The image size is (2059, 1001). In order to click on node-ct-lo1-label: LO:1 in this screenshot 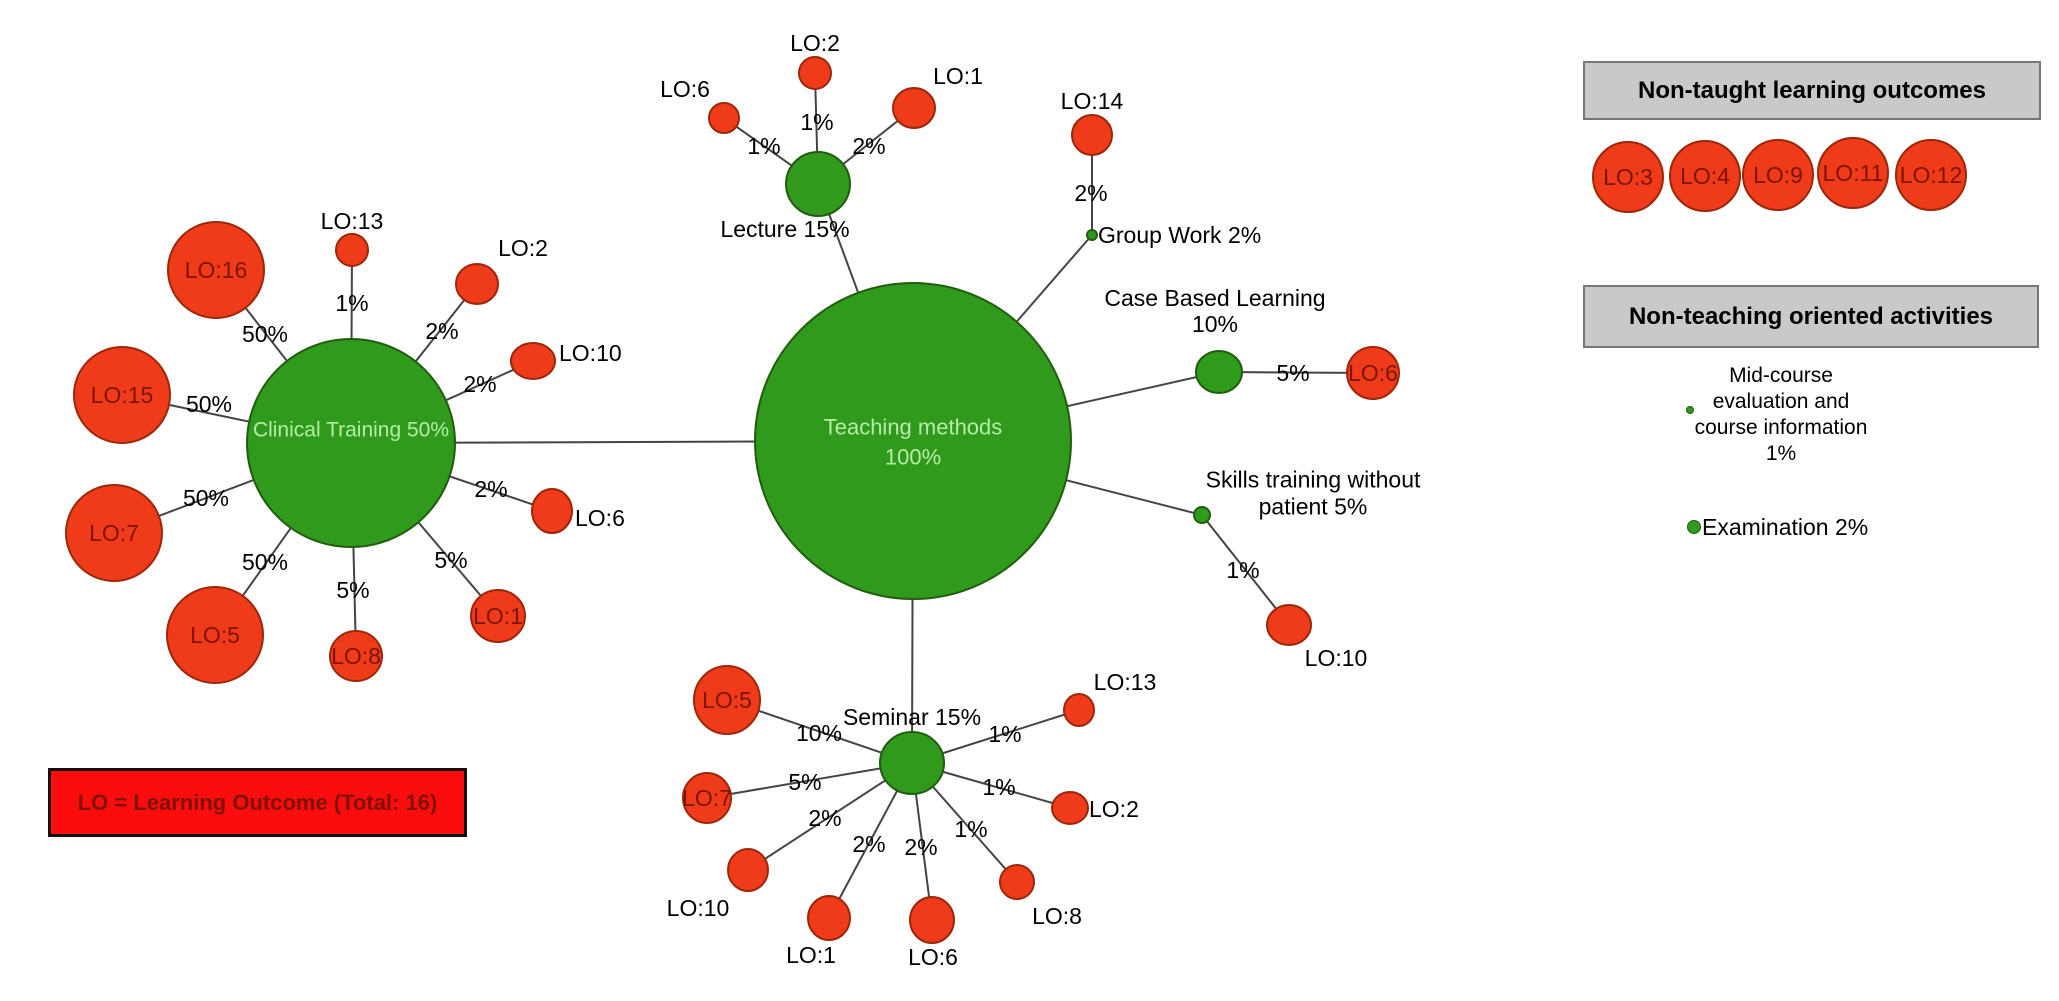, I will do `click(498, 616)`.